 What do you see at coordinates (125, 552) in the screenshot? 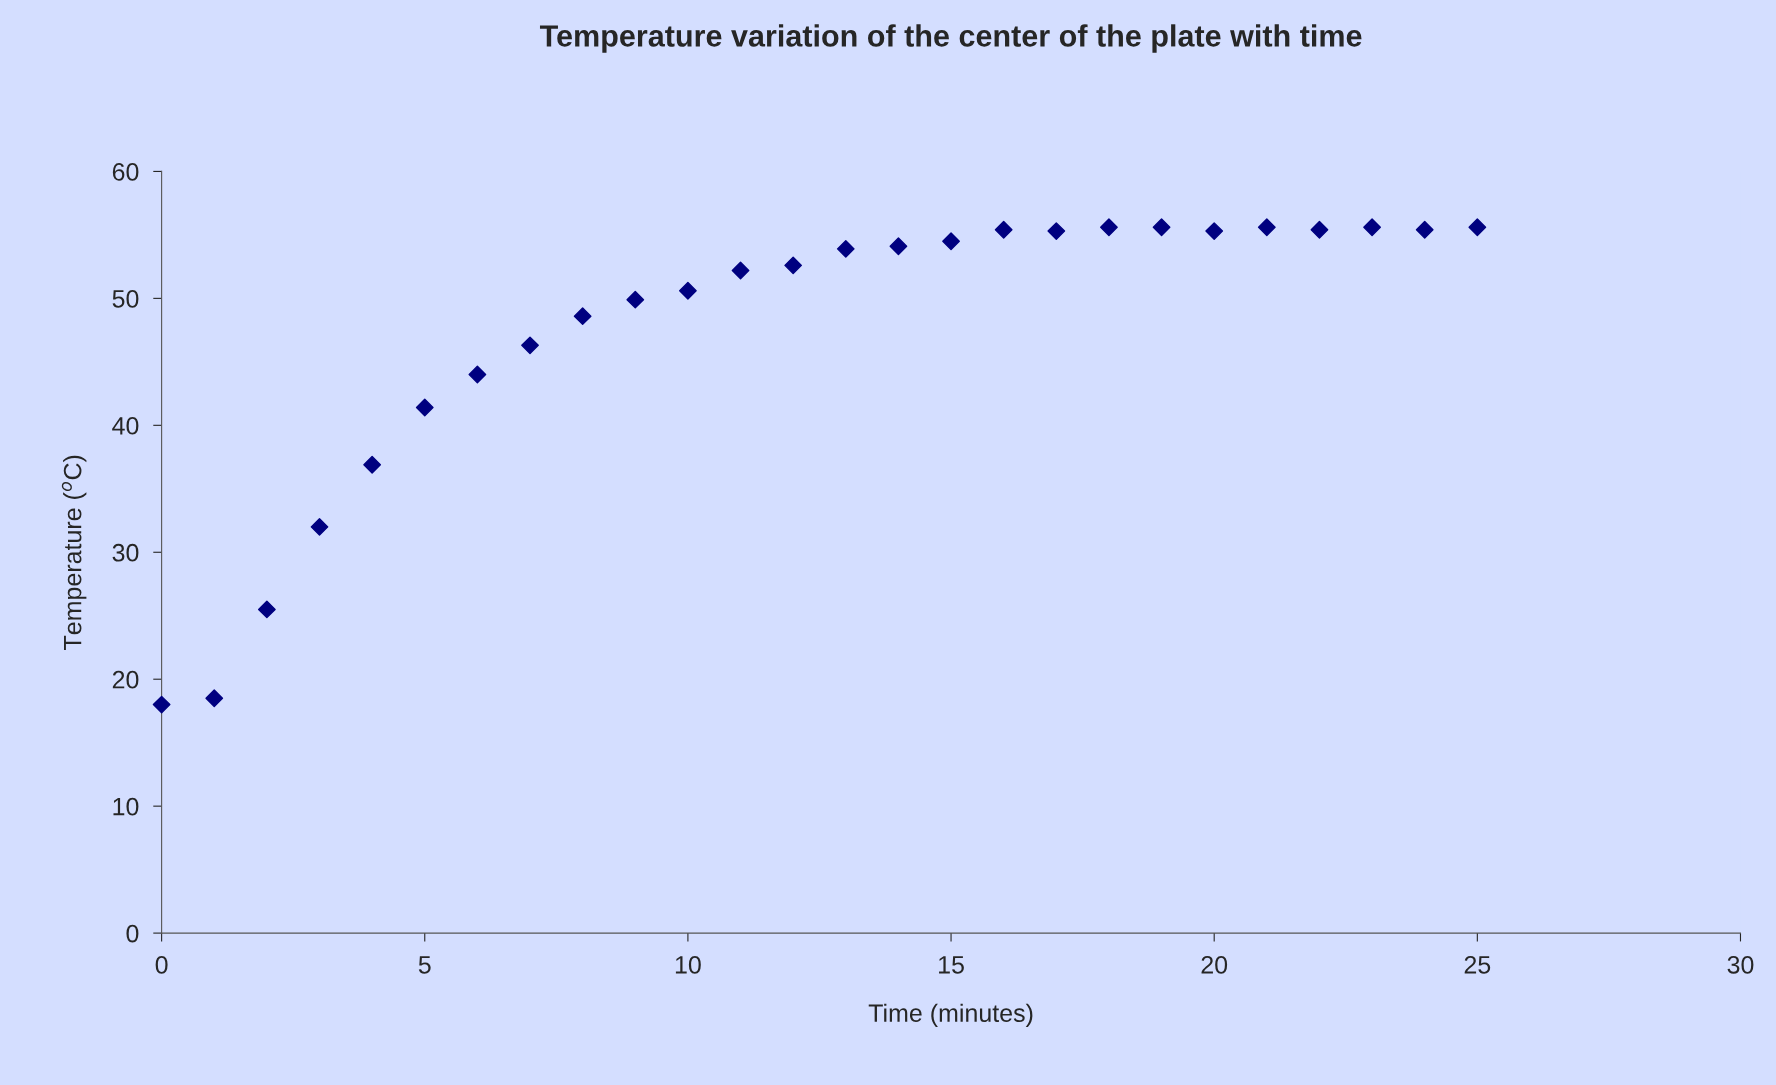
I see `y-tick-label: 30` at bounding box center [125, 552].